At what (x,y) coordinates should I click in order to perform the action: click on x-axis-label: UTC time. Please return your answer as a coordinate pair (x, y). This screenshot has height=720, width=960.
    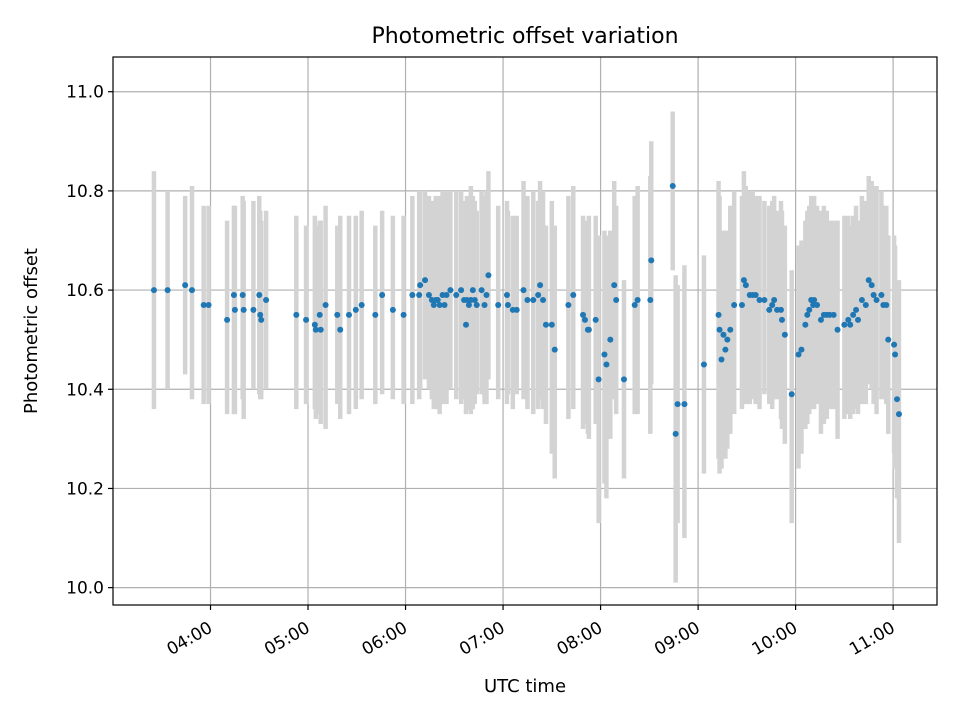
    Looking at the image, I should click on (525, 686).